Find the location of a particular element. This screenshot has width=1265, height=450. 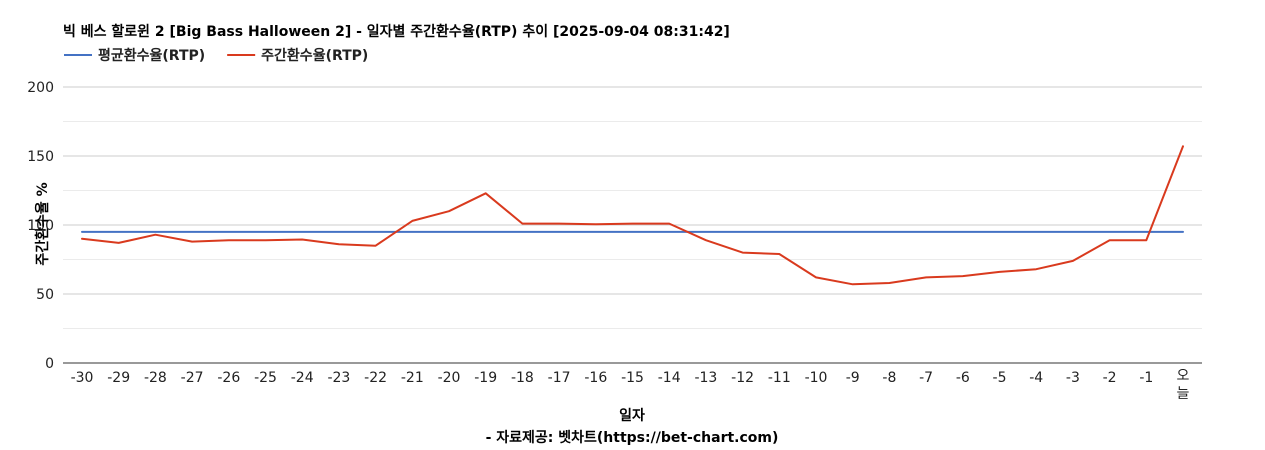

x-tick-label: -28 is located at coordinates (155, 378).